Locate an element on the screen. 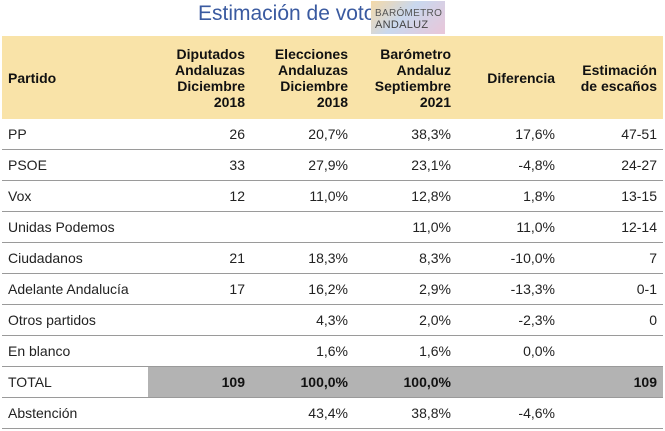 The width and height of the screenshot is (665, 431). cell-party: En blanco is located at coordinates (75, 351).